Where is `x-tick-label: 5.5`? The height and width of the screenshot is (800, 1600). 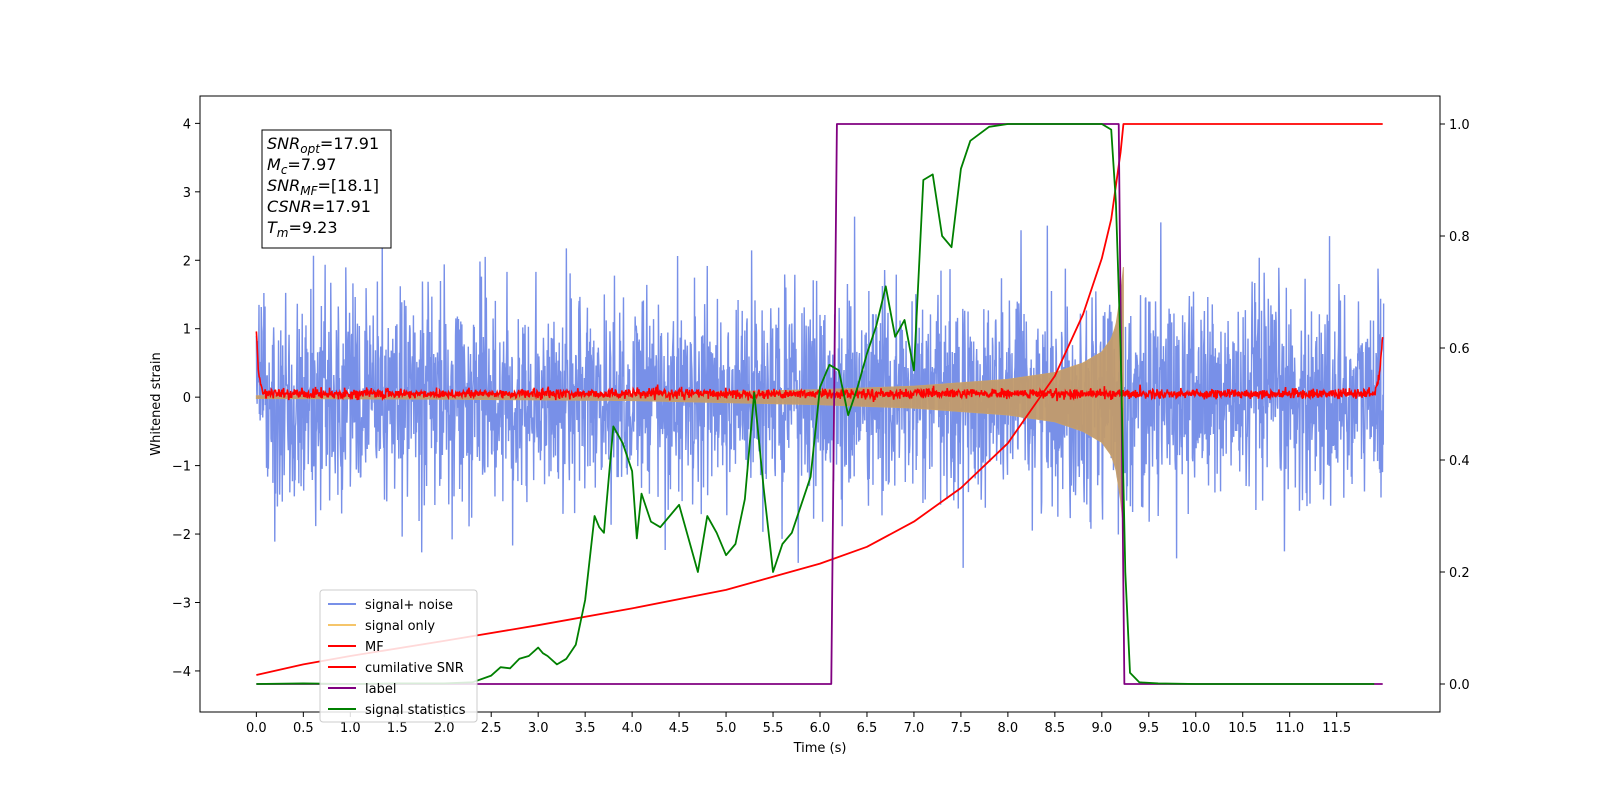 x-tick-label: 5.5 is located at coordinates (773, 728).